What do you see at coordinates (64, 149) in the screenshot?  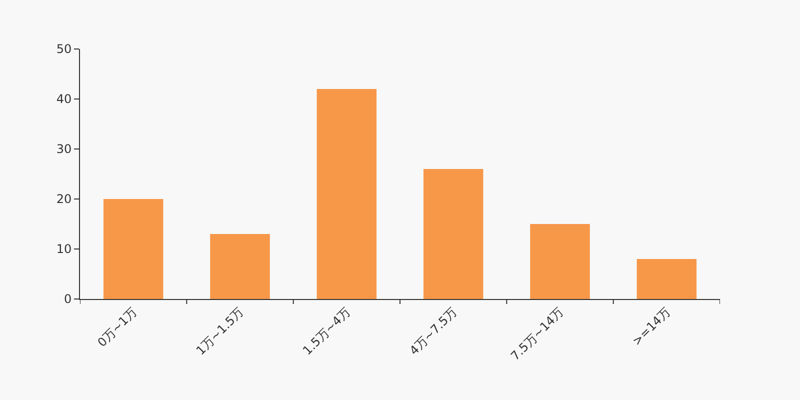 I see `y-tick-label: 30` at bounding box center [64, 149].